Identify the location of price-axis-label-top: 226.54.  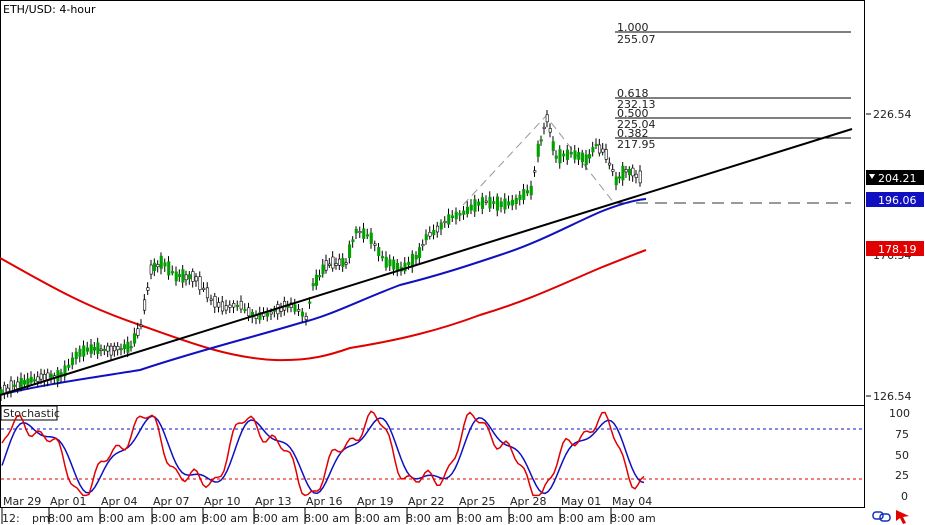
(892, 114).